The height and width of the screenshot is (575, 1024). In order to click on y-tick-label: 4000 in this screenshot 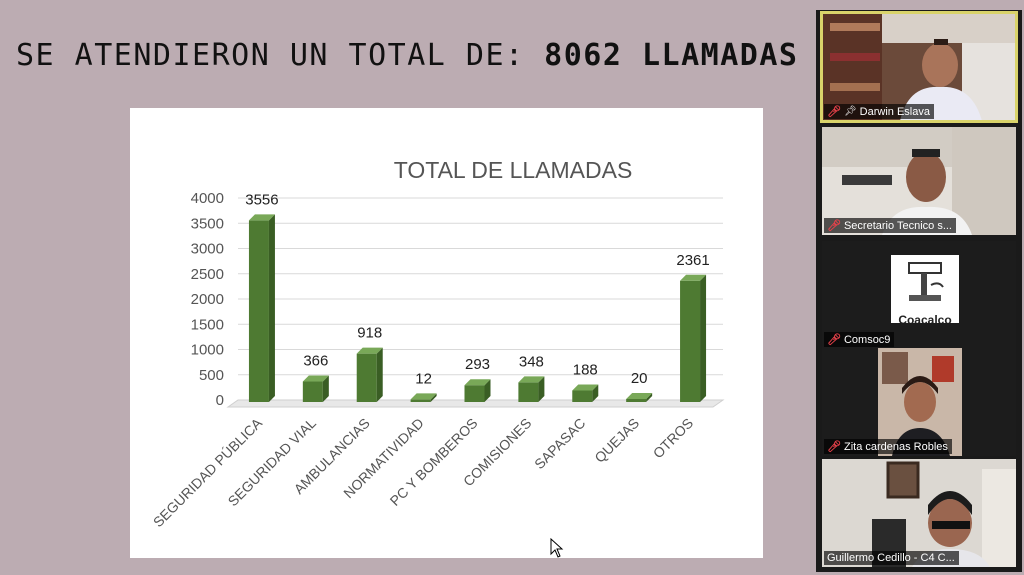, I will do `click(207, 198)`.